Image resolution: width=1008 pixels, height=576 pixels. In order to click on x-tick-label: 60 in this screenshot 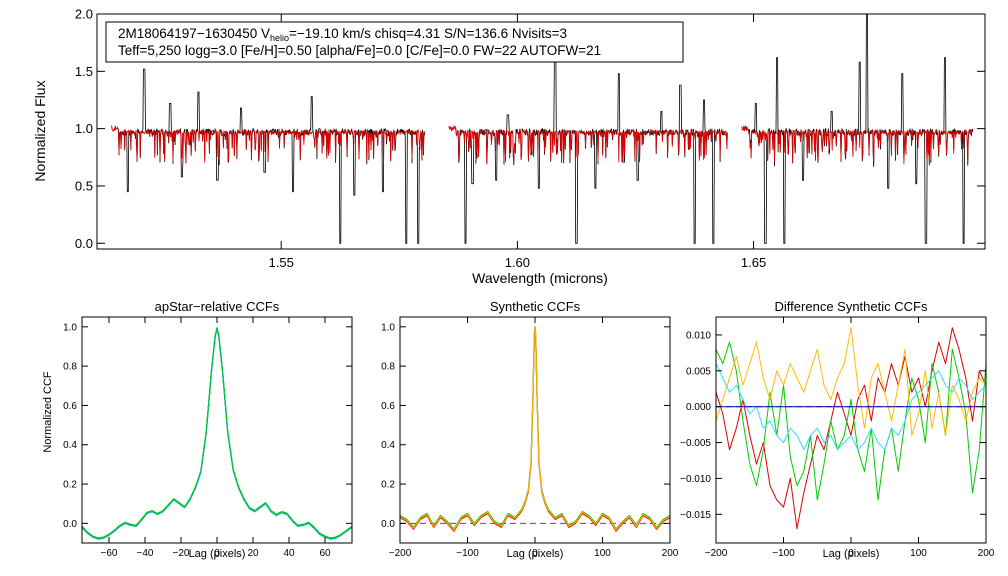, I will do `click(325, 553)`.